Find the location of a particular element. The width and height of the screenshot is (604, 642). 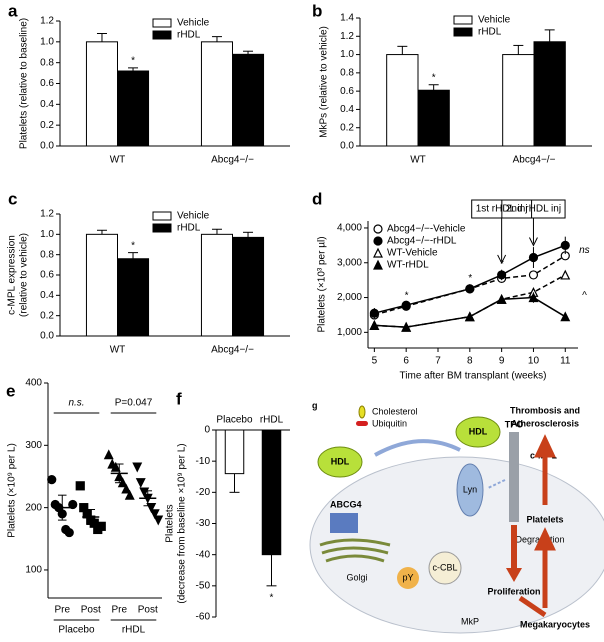

lyn is located at coordinates (470, 490).